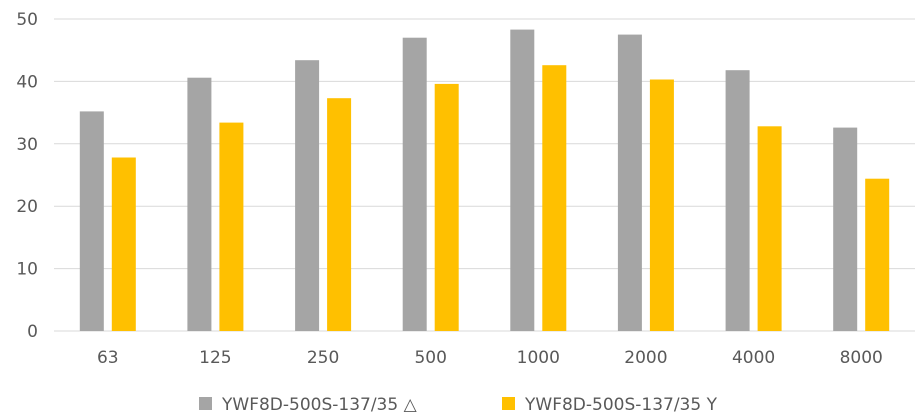 This screenshot has height=419, width=915. I want to click on y-axis-ticks: 0 10 20 30 40 50, so click(27, 176).